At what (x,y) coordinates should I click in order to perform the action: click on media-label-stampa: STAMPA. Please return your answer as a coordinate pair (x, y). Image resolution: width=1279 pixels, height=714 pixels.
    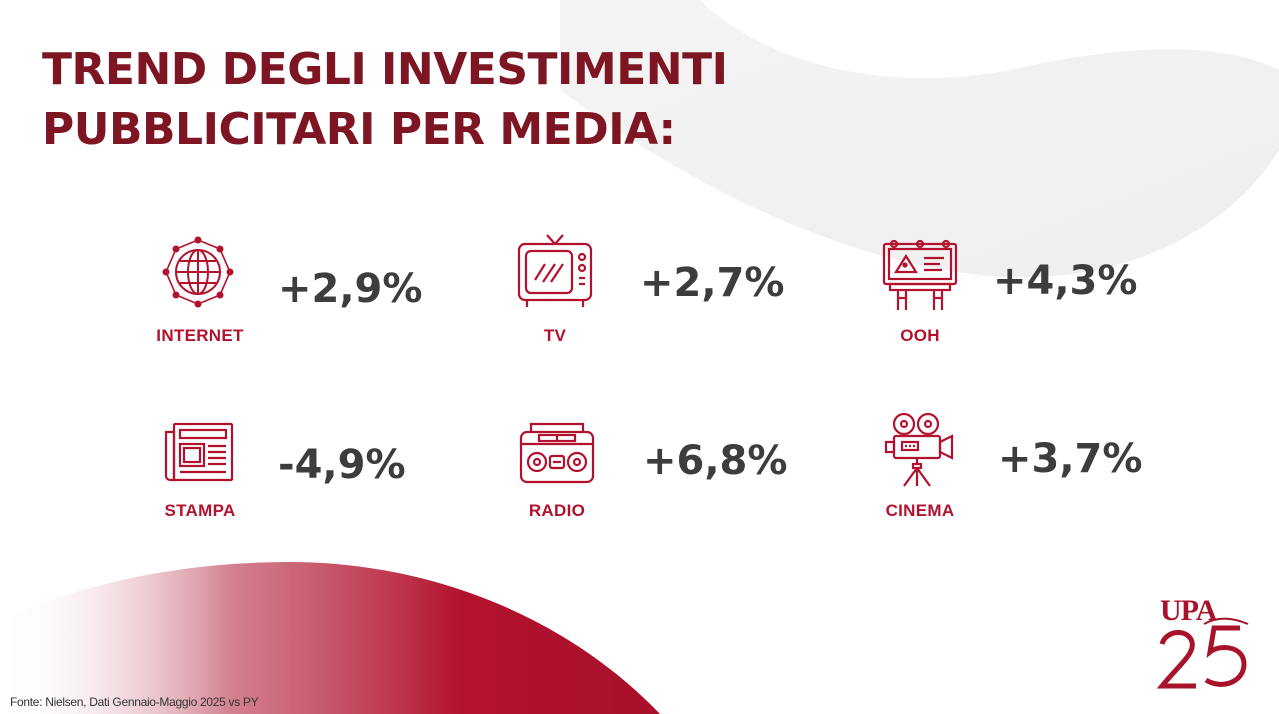
    Looking at the image, I should click on (200, 510).